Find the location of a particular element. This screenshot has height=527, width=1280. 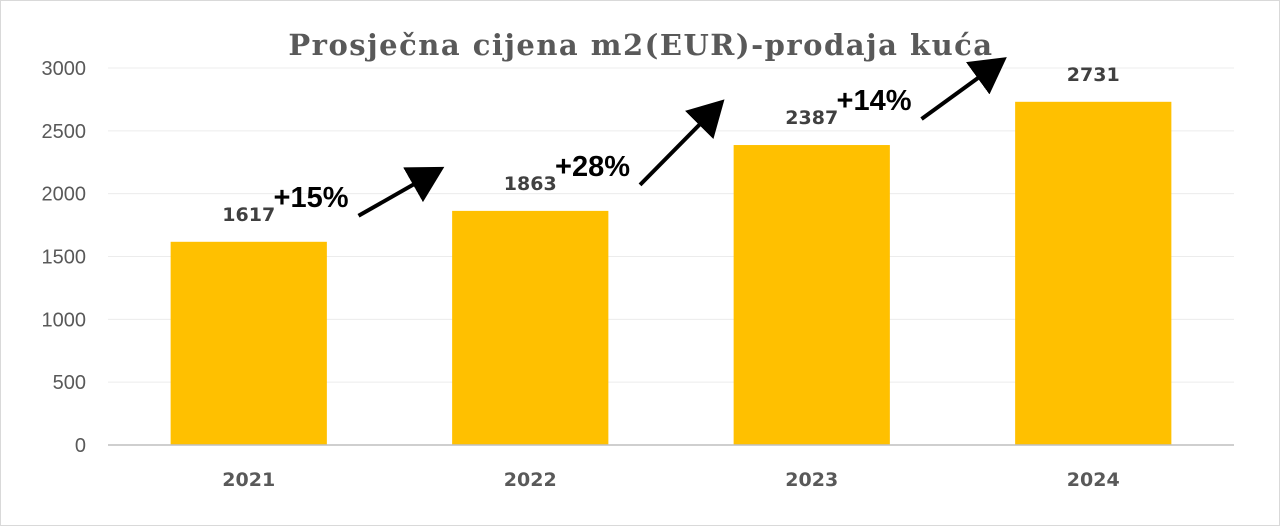

y-tick-label: 0 is located at coordinates (80, 446).